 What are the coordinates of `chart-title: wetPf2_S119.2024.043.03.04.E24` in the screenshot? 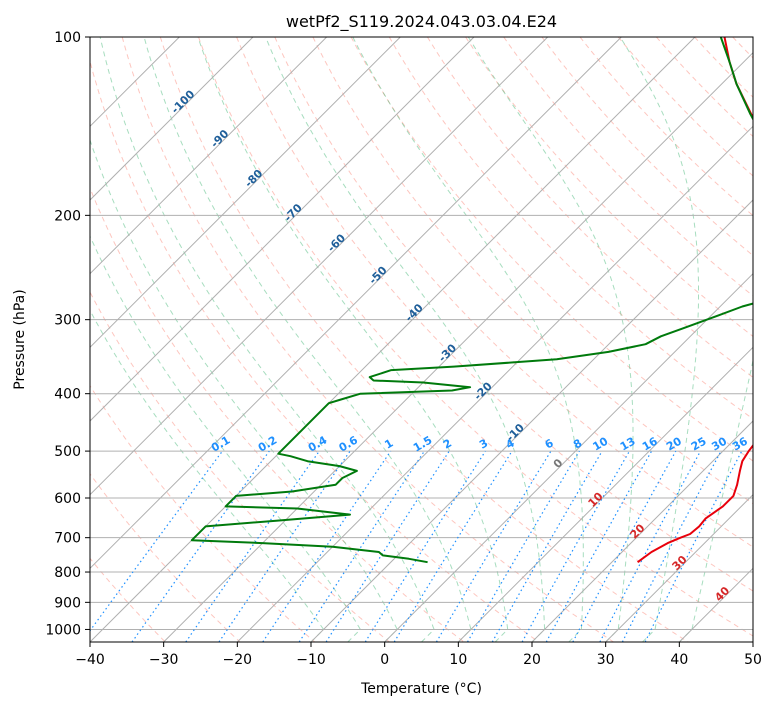 It's located at (421, 22).